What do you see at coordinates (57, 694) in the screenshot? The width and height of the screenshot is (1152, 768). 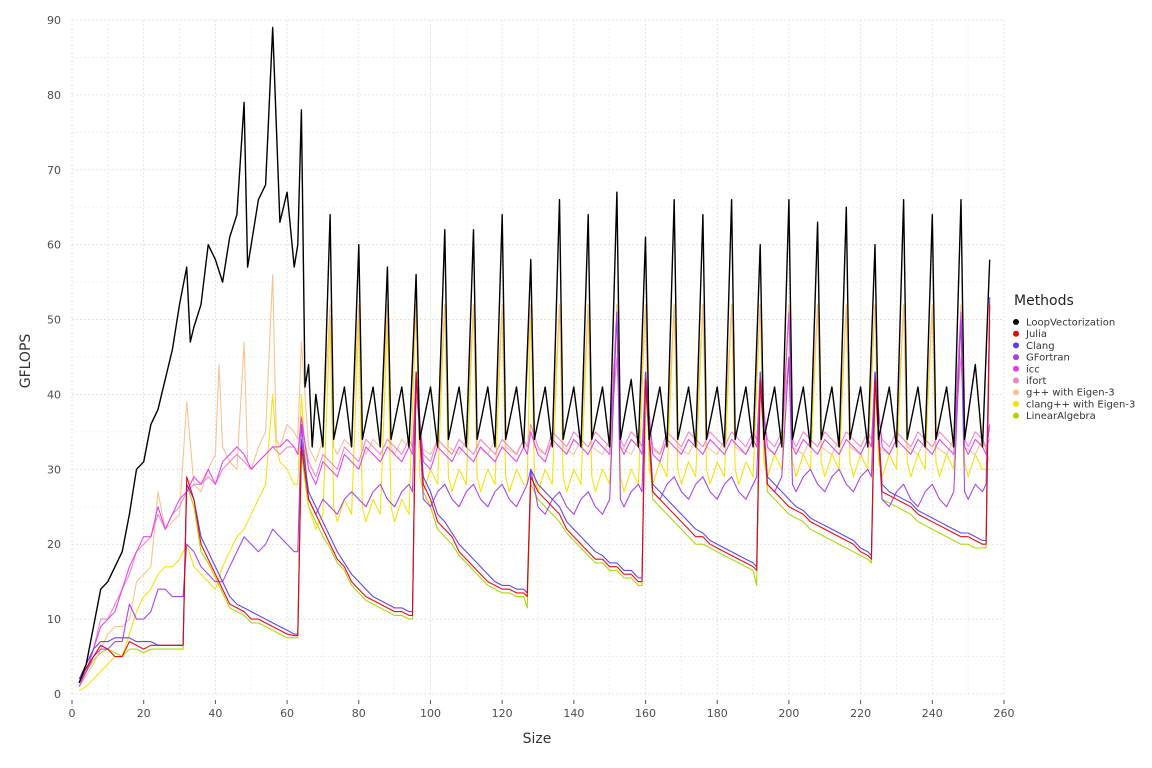 I see `y-tick-label: 0` at bounding box center [57, 694].